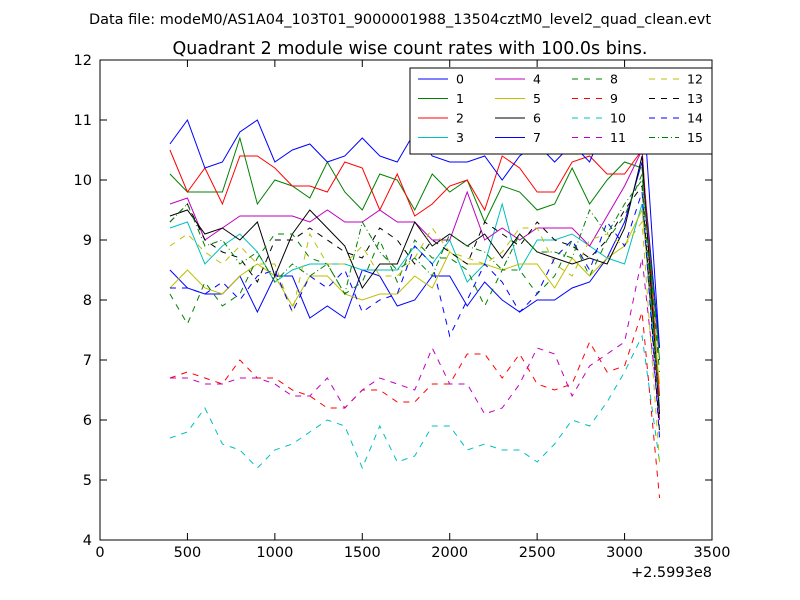 Image resolution: width=800 pixels, height=600 pixels. I want to click on x-tick-label: 0, so click(99, 553).